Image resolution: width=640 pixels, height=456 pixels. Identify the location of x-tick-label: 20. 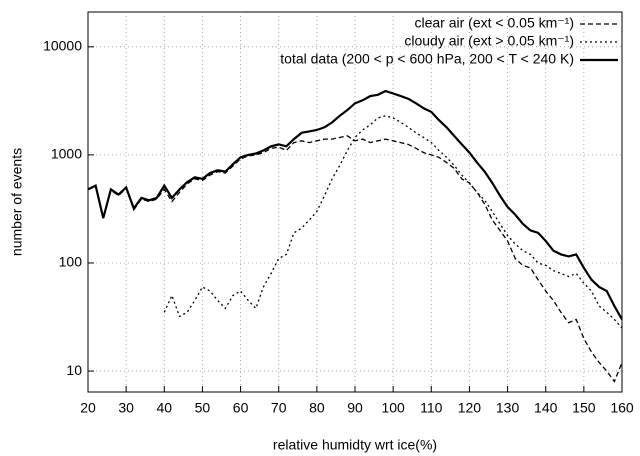
(88, 408).